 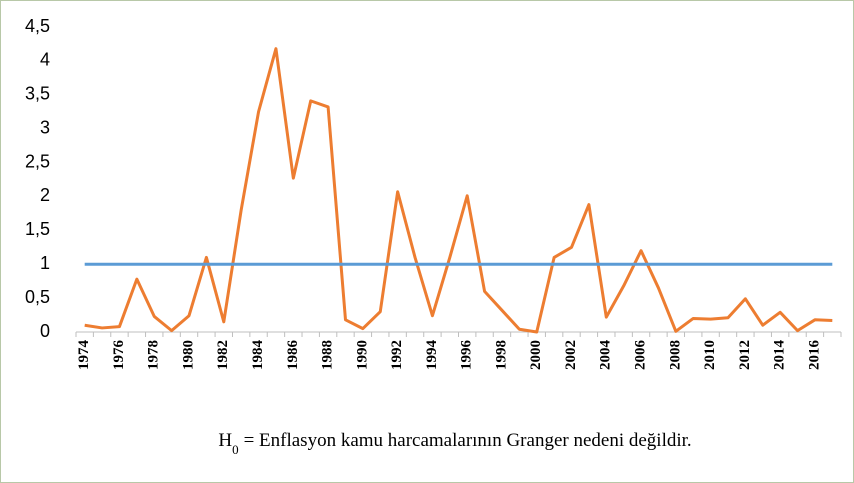 What do you see at coordinates (37, 297) in the screenshot?
I see `y-tick-label: 0,5` at bounding box center [37, 297].